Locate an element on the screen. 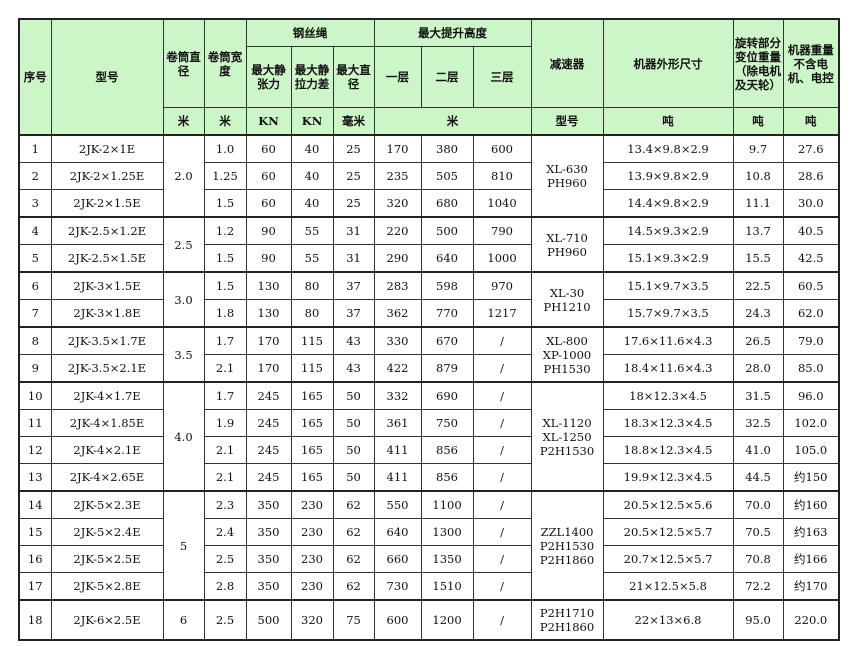 The height and width of the screenshot is (646, 850). cell-machine-weight: 79.0 is located at coordinates (811, 340).